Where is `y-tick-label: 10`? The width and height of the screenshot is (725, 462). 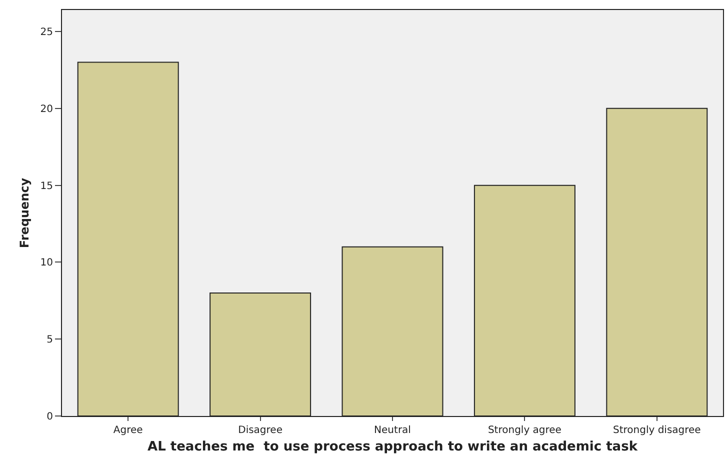 y-tick-label: 10 is located at coordinates (46, 263).